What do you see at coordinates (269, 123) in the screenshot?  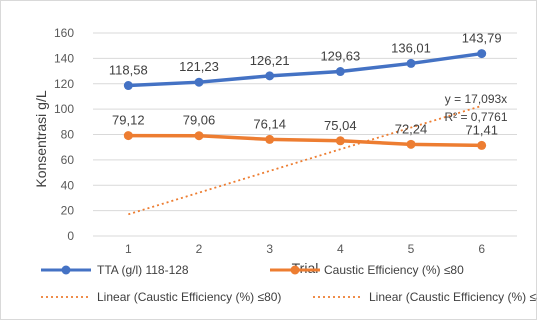 I see `data-label: 76,14` at bounding box center [269, 123].